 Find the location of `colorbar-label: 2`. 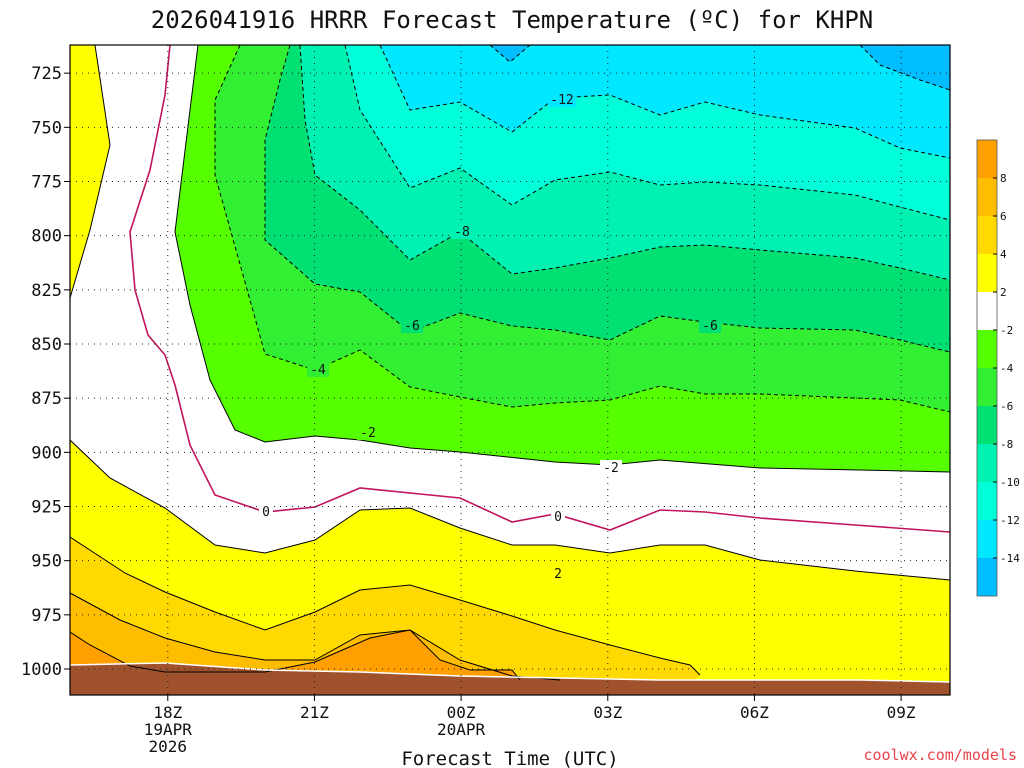

colorbar-label: 2 is located at coordinates (1003, 292).